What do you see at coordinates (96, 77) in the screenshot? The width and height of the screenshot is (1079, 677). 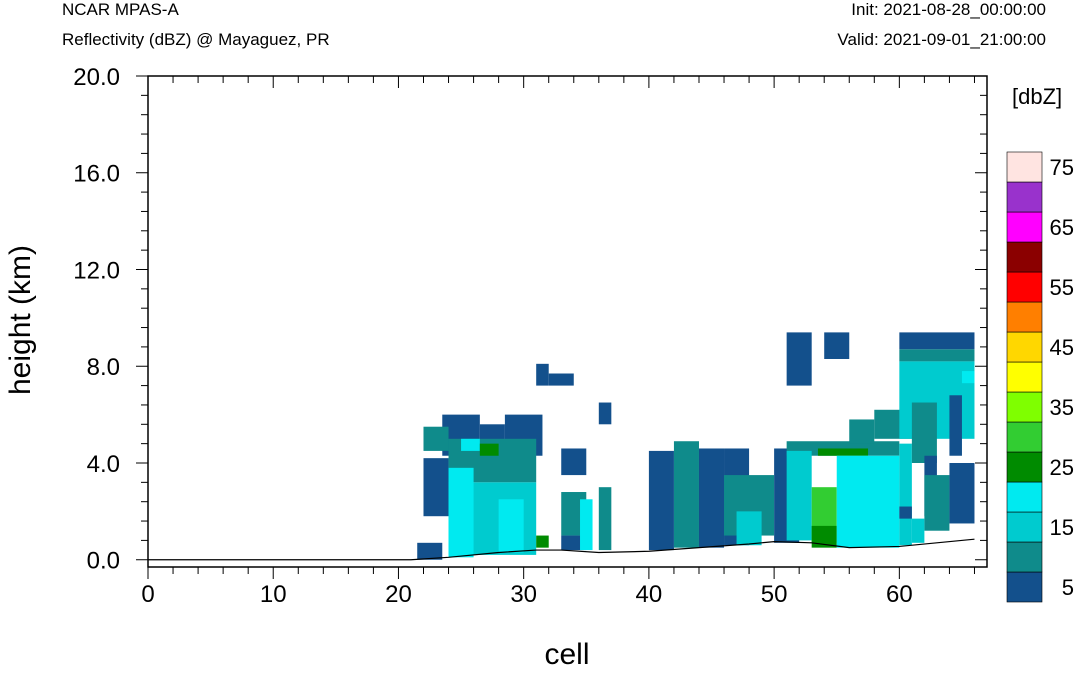 I see `y-tick-label: 20.0` at bounding box center [96, 77].